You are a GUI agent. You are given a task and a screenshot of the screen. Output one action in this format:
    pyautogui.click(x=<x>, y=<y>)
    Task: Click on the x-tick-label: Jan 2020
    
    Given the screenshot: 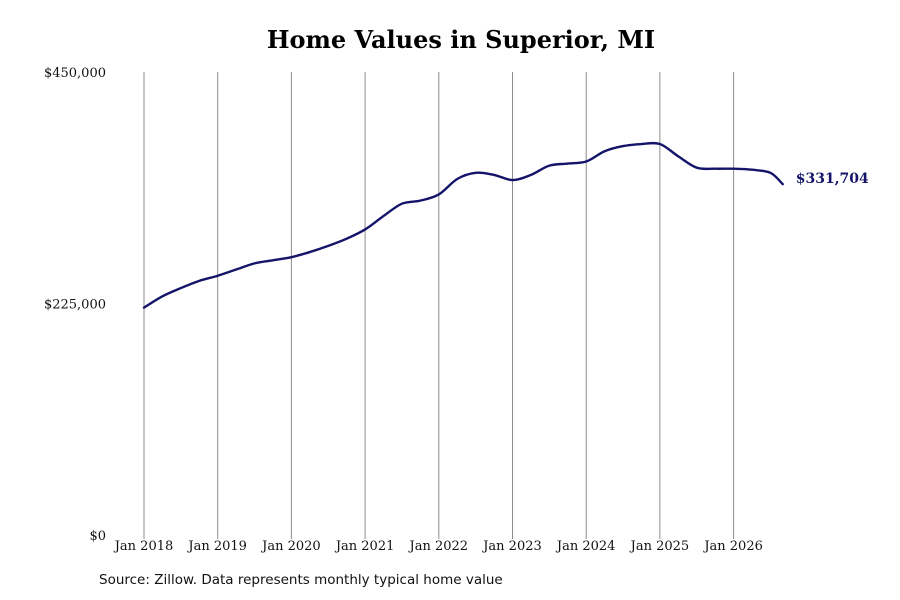 What is the action you would take?
    pyautogui.click(x=290, y=546)
    